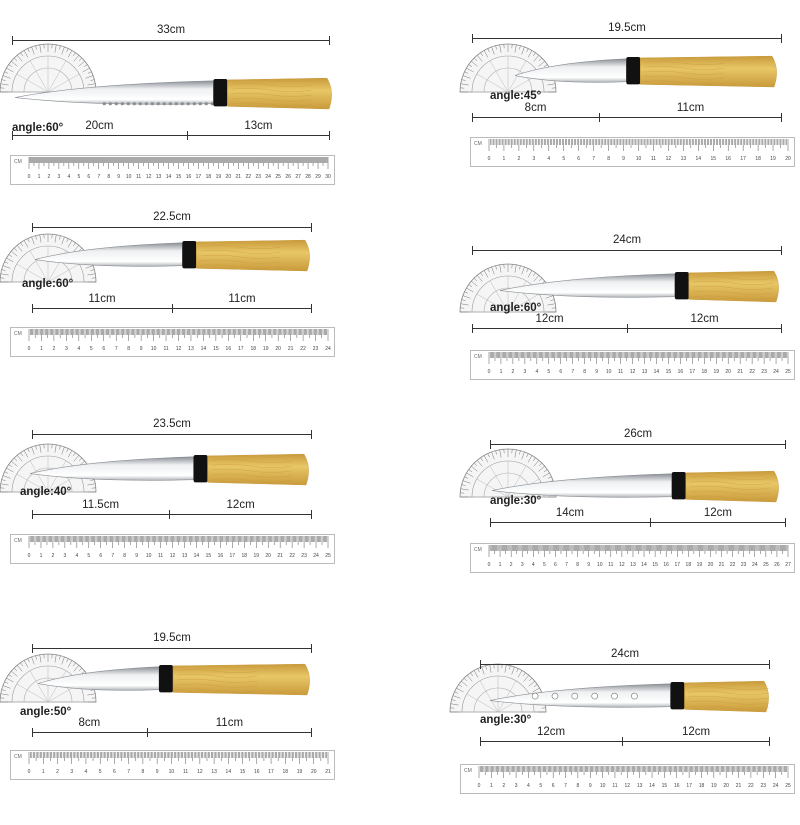 The height and width of the screenshot is (825, 800). What do you see at coordinates (704, 319) in the screenshot?
I see `handle-length-label: 12cm` at bounding box center [704, 319].